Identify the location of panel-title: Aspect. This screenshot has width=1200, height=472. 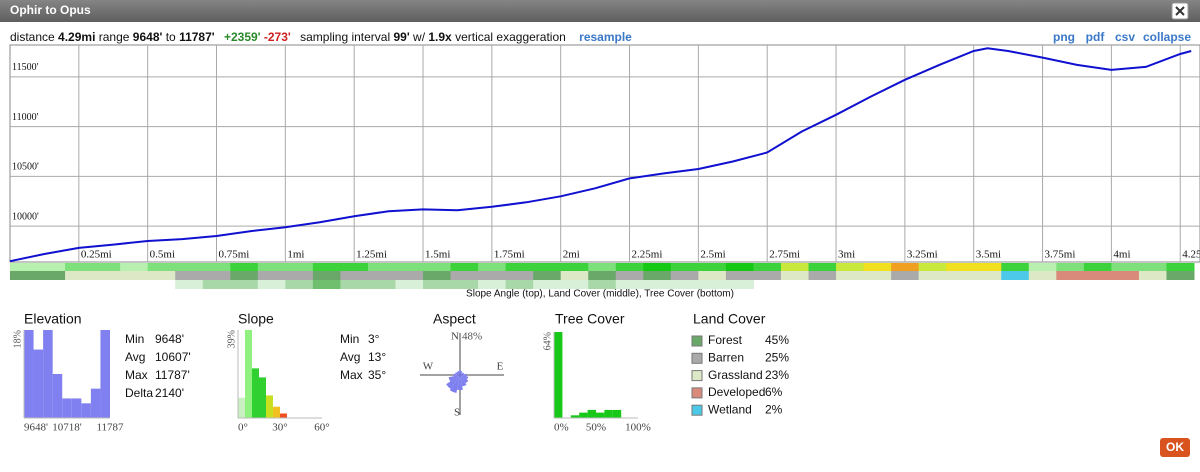
(454, 319).